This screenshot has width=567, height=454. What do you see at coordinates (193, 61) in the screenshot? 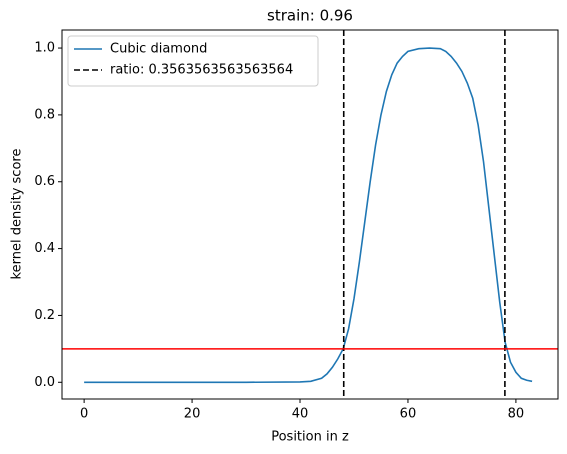
I see `legend-box` at bounding box center [193, 61].